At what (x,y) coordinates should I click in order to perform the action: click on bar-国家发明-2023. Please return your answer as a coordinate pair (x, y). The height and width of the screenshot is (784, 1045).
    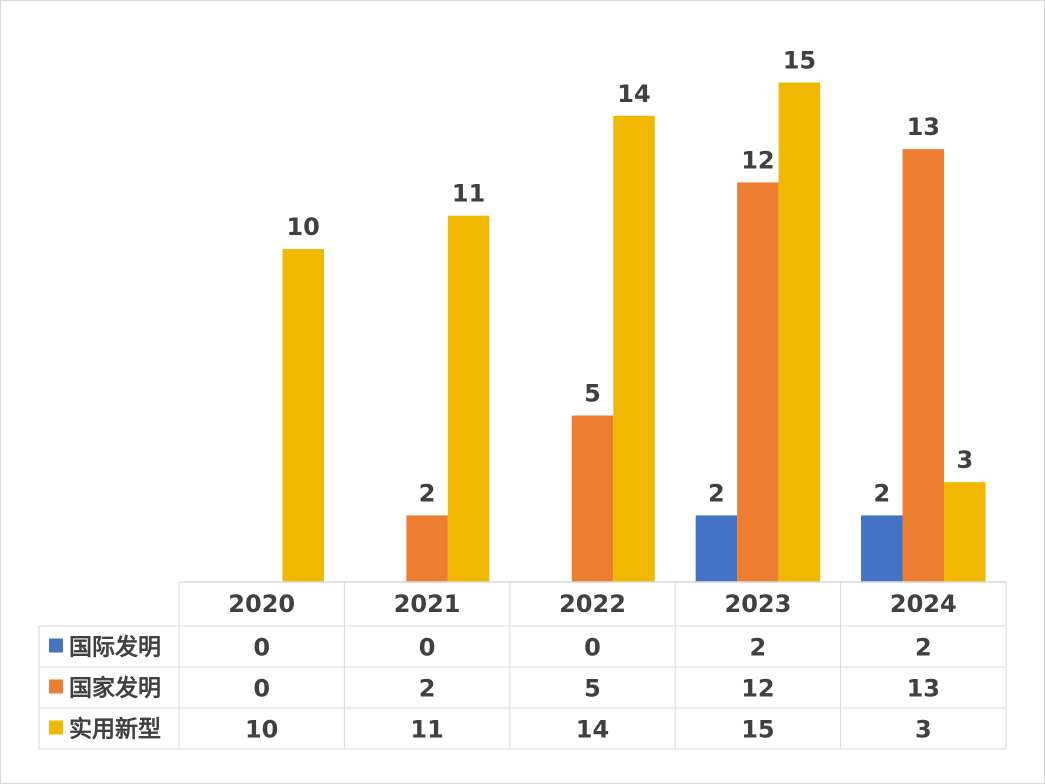
    Looking at the image, I should click on (758, 382).